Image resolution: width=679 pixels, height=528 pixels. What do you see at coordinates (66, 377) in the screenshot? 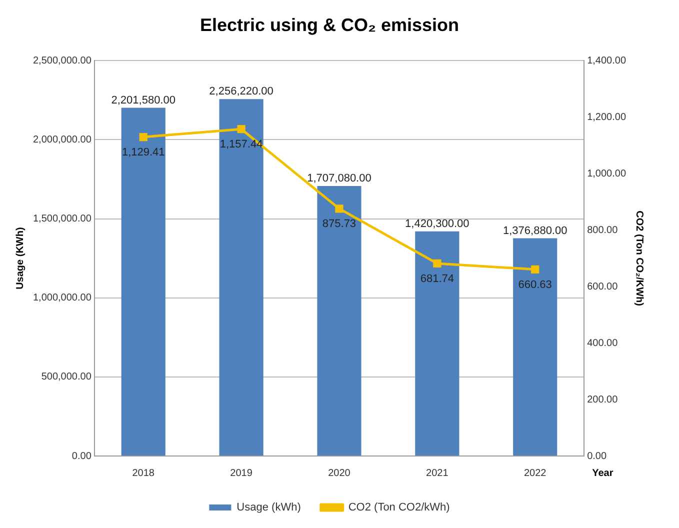
I see `y-tick-label: 500,000.00` at bounding box center [66, 377].